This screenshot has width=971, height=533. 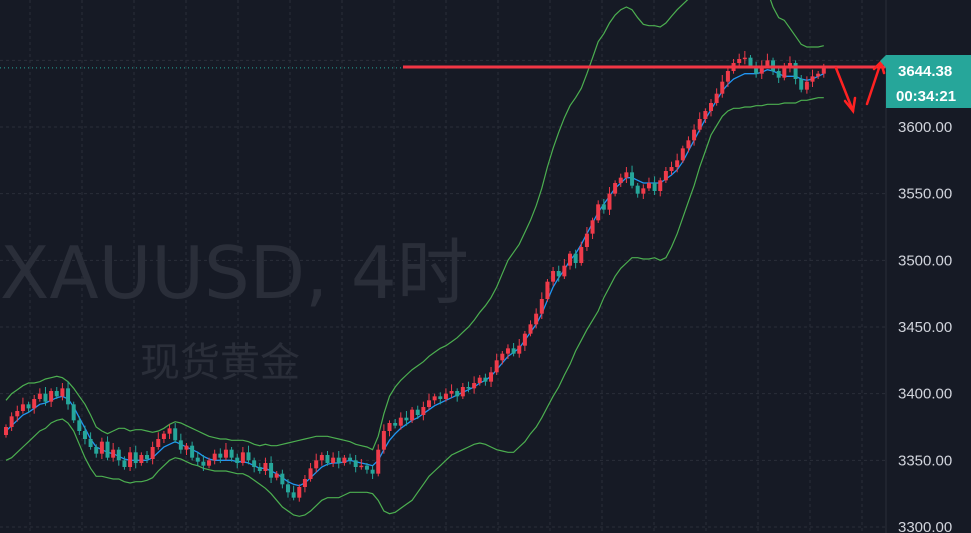 What do you see at coordinates (925, 260) in the screenshot?
I see `y-tick-label: 3500.00` at bounding box center [925, 260].